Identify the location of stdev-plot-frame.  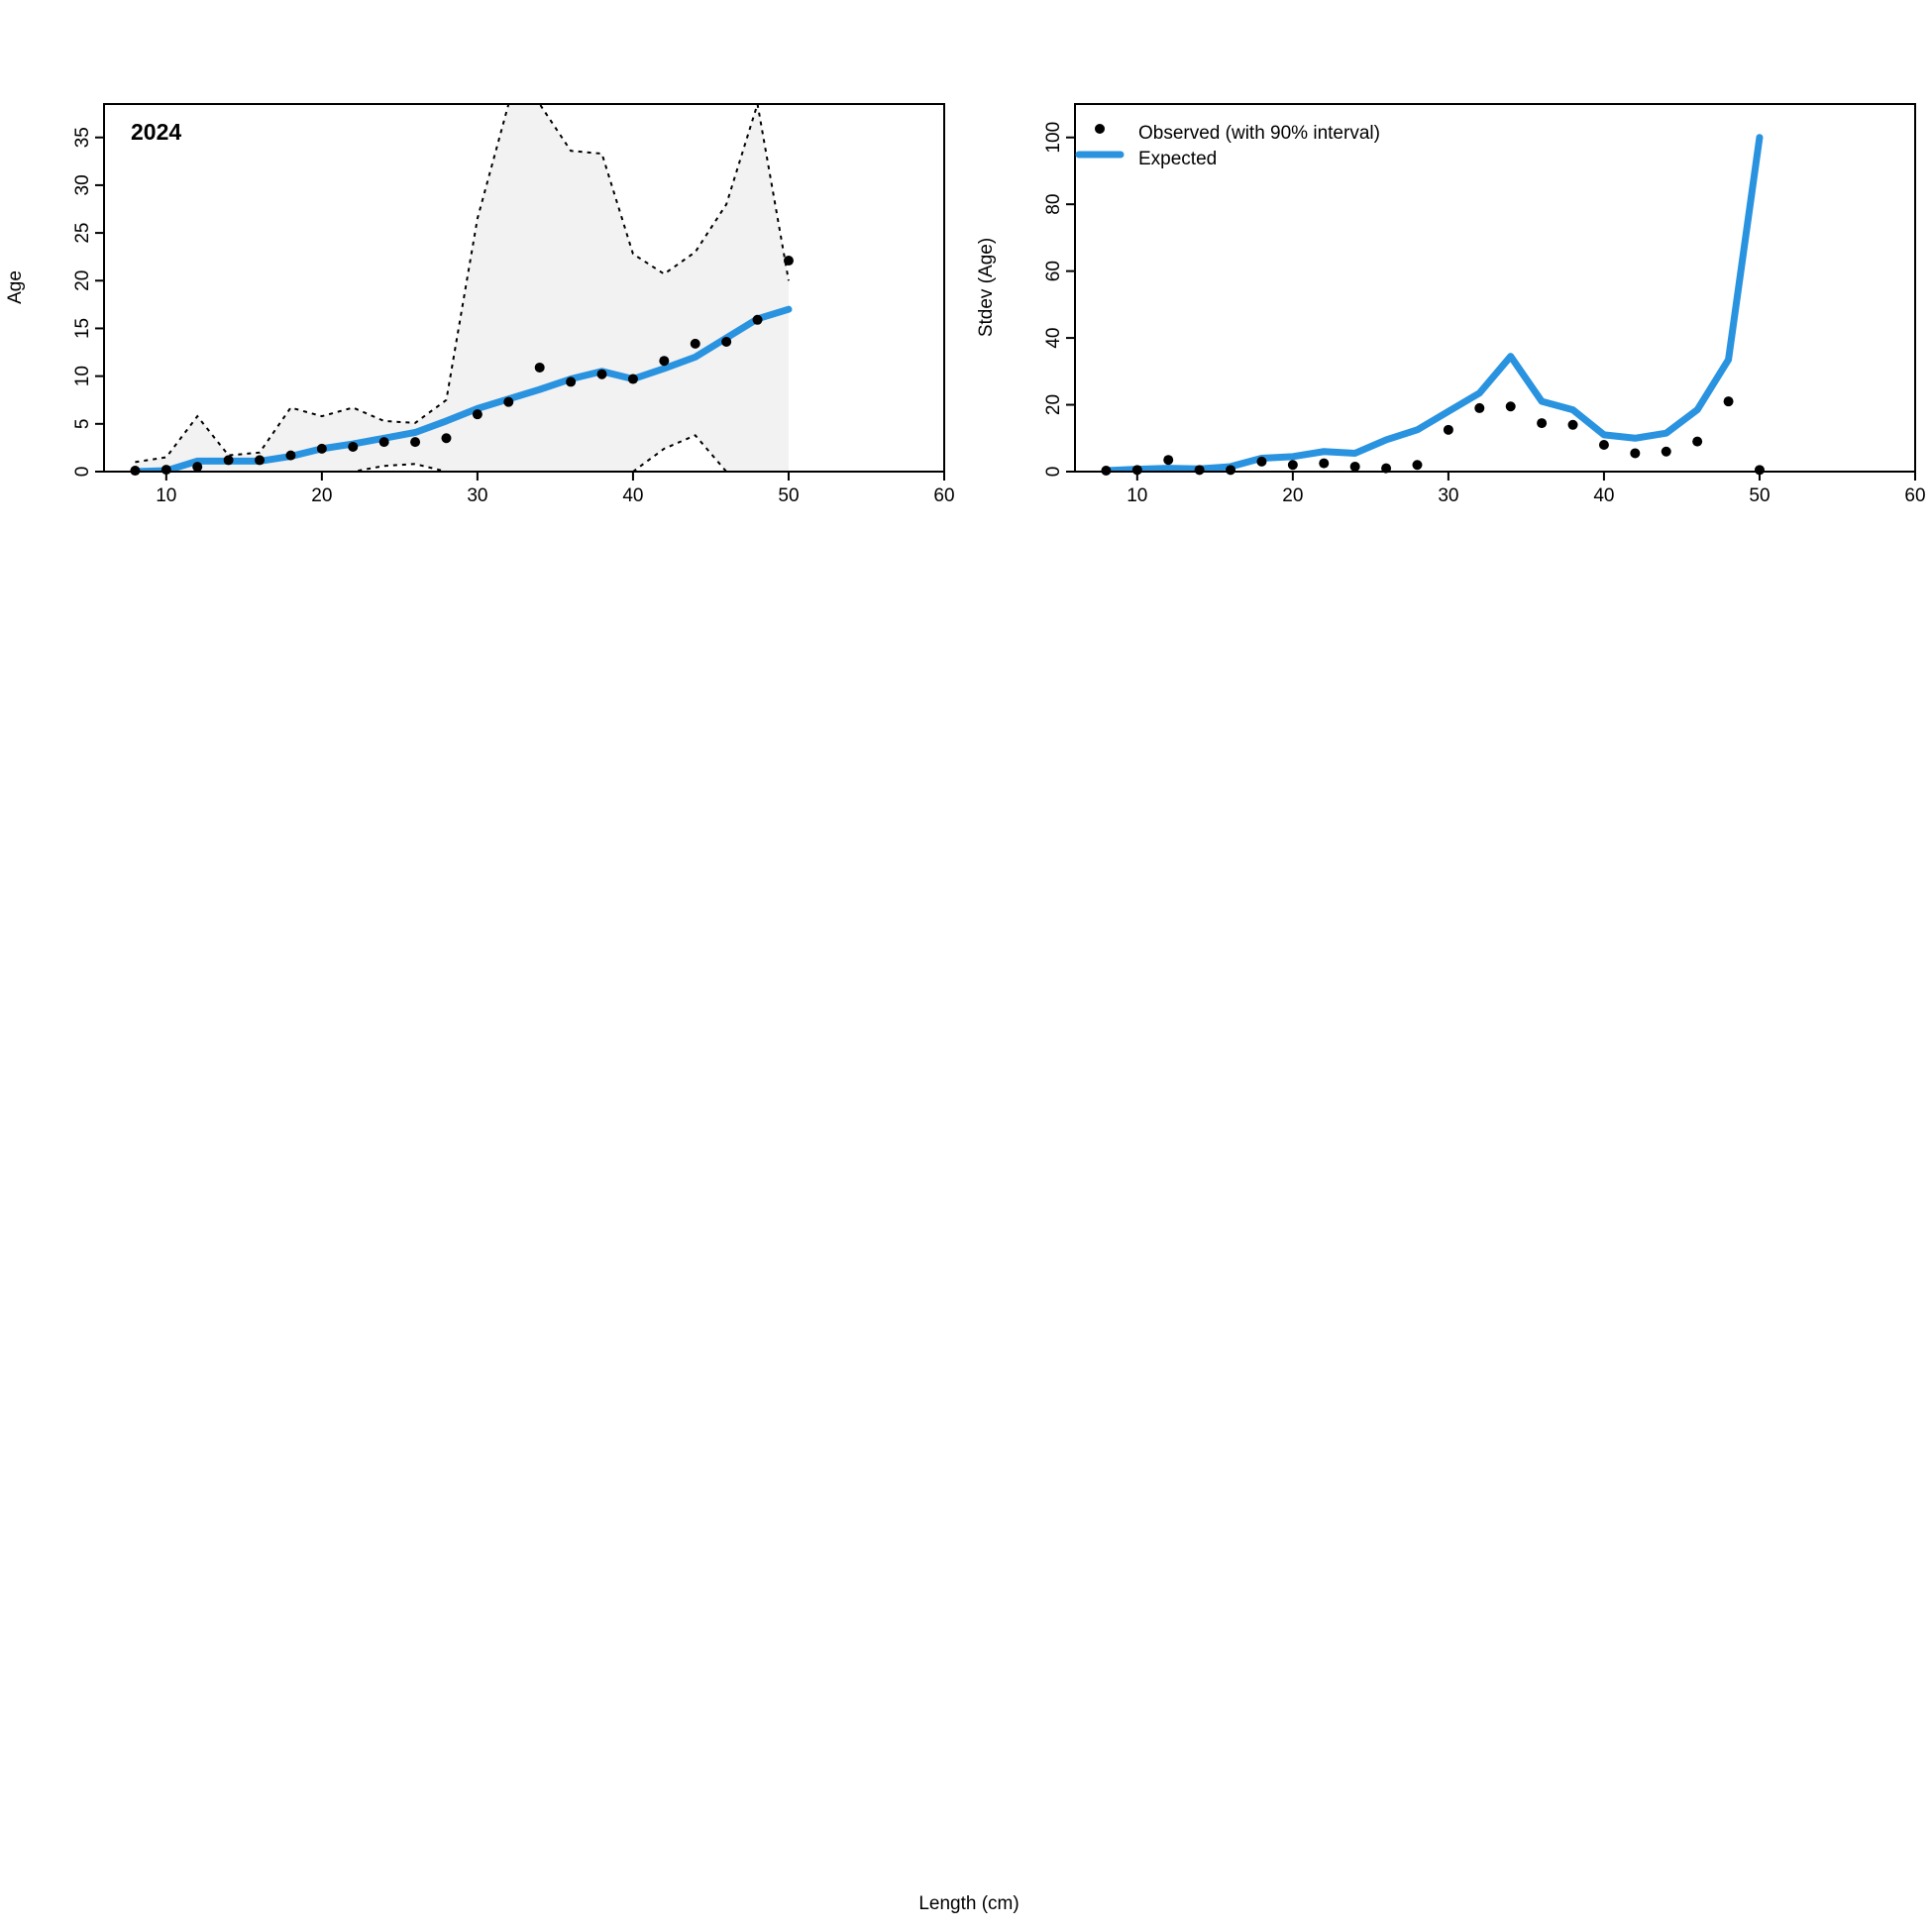
(1495, 288).